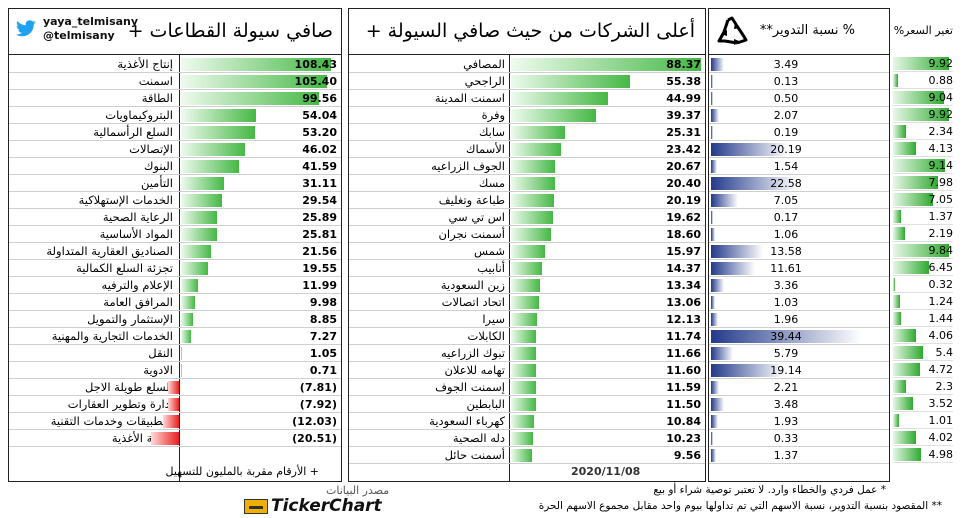 Image resolution: width=962 pixels, height=518 pixels. What do you see at coordinates (683, 183) in the screenshot?
I see `company-flow-value: 20.40` at bounding box center [683, 183].